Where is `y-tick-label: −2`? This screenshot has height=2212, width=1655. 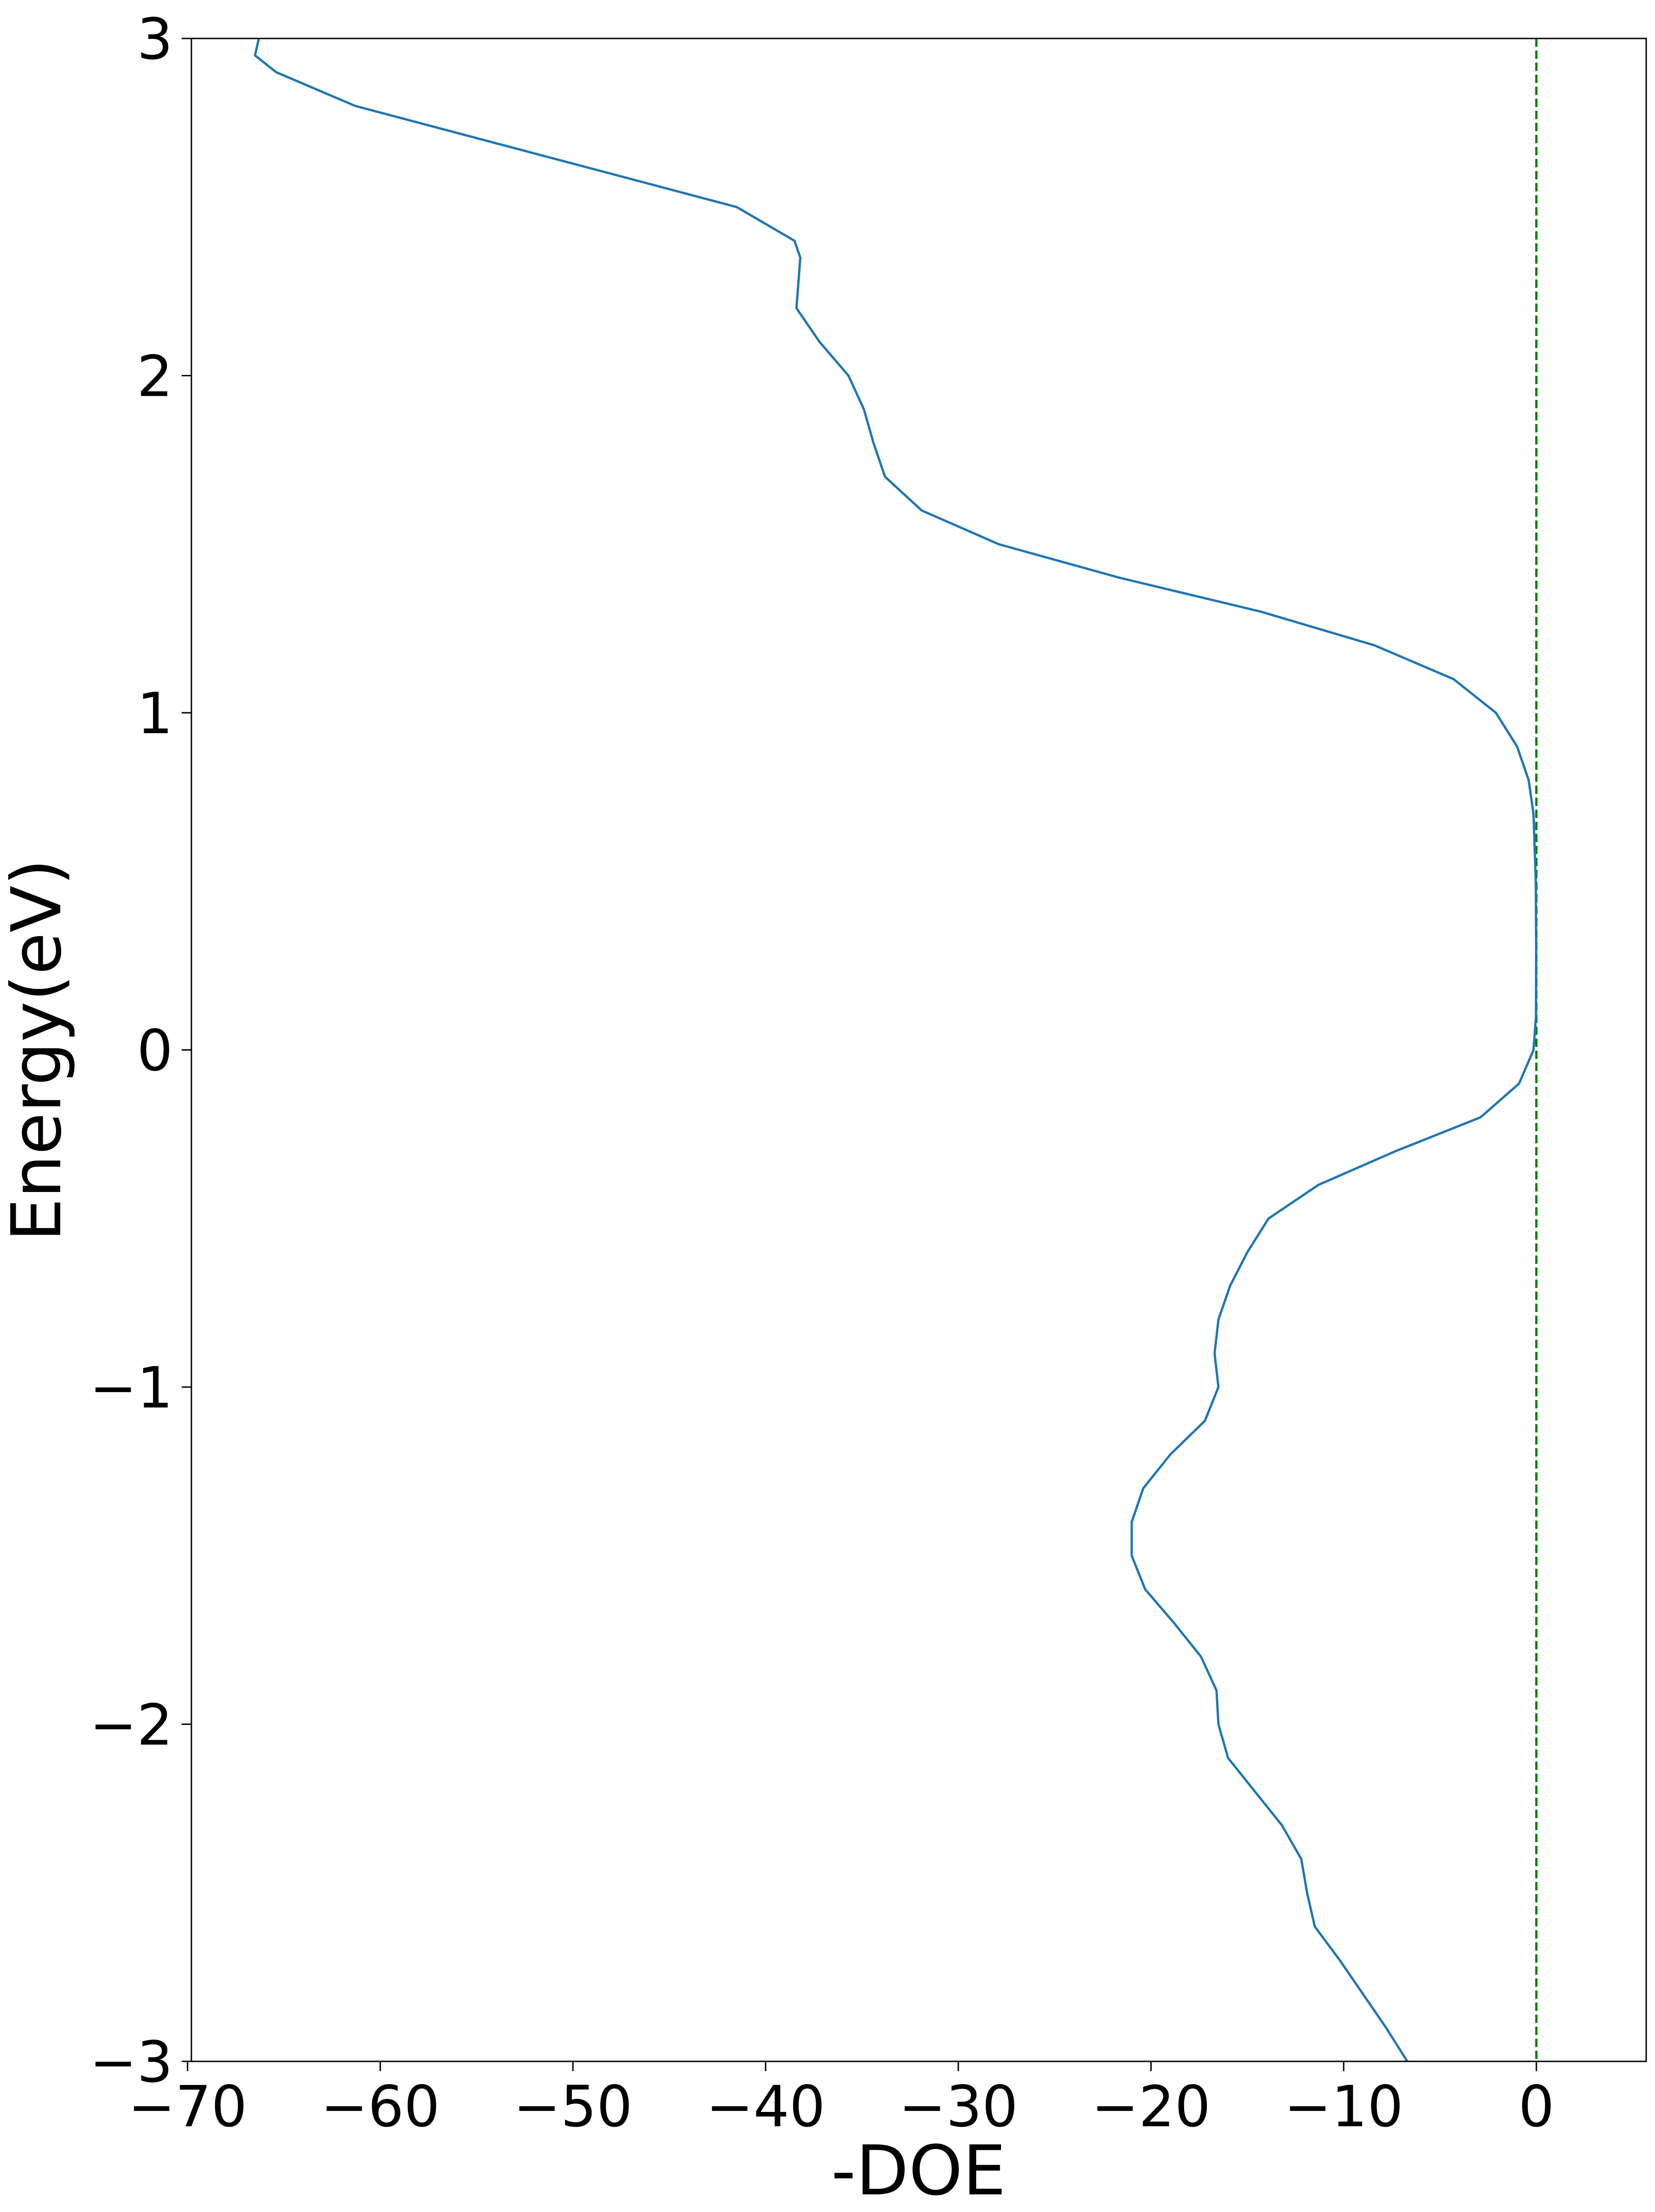
y-tick-label: −2 is located at coordinates (131, 1725).